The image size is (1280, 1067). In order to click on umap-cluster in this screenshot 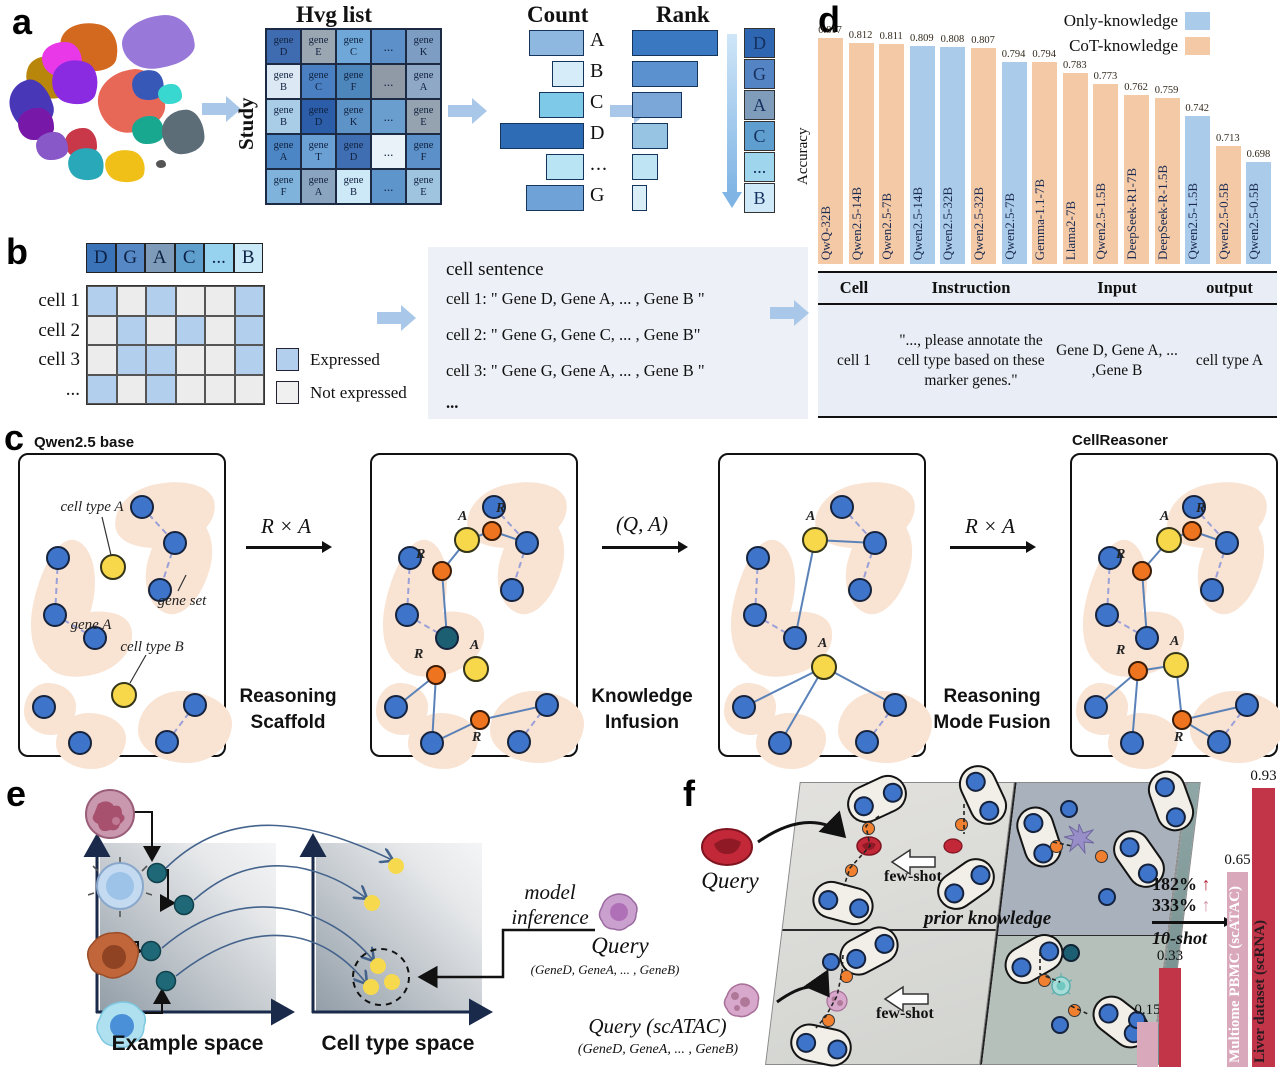, I will do `click(52, 146)`.